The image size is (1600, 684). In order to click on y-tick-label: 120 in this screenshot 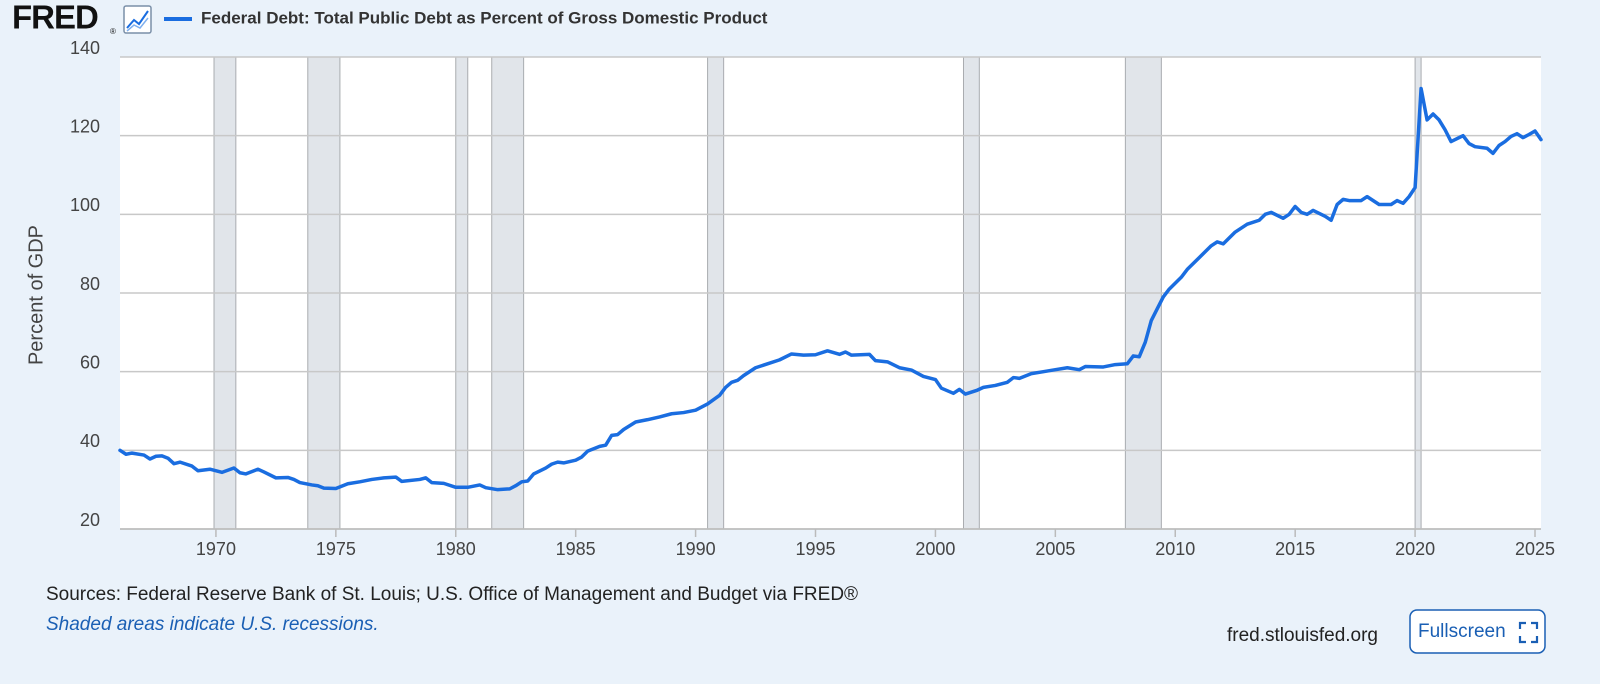, I will do `click(85, 126)`.